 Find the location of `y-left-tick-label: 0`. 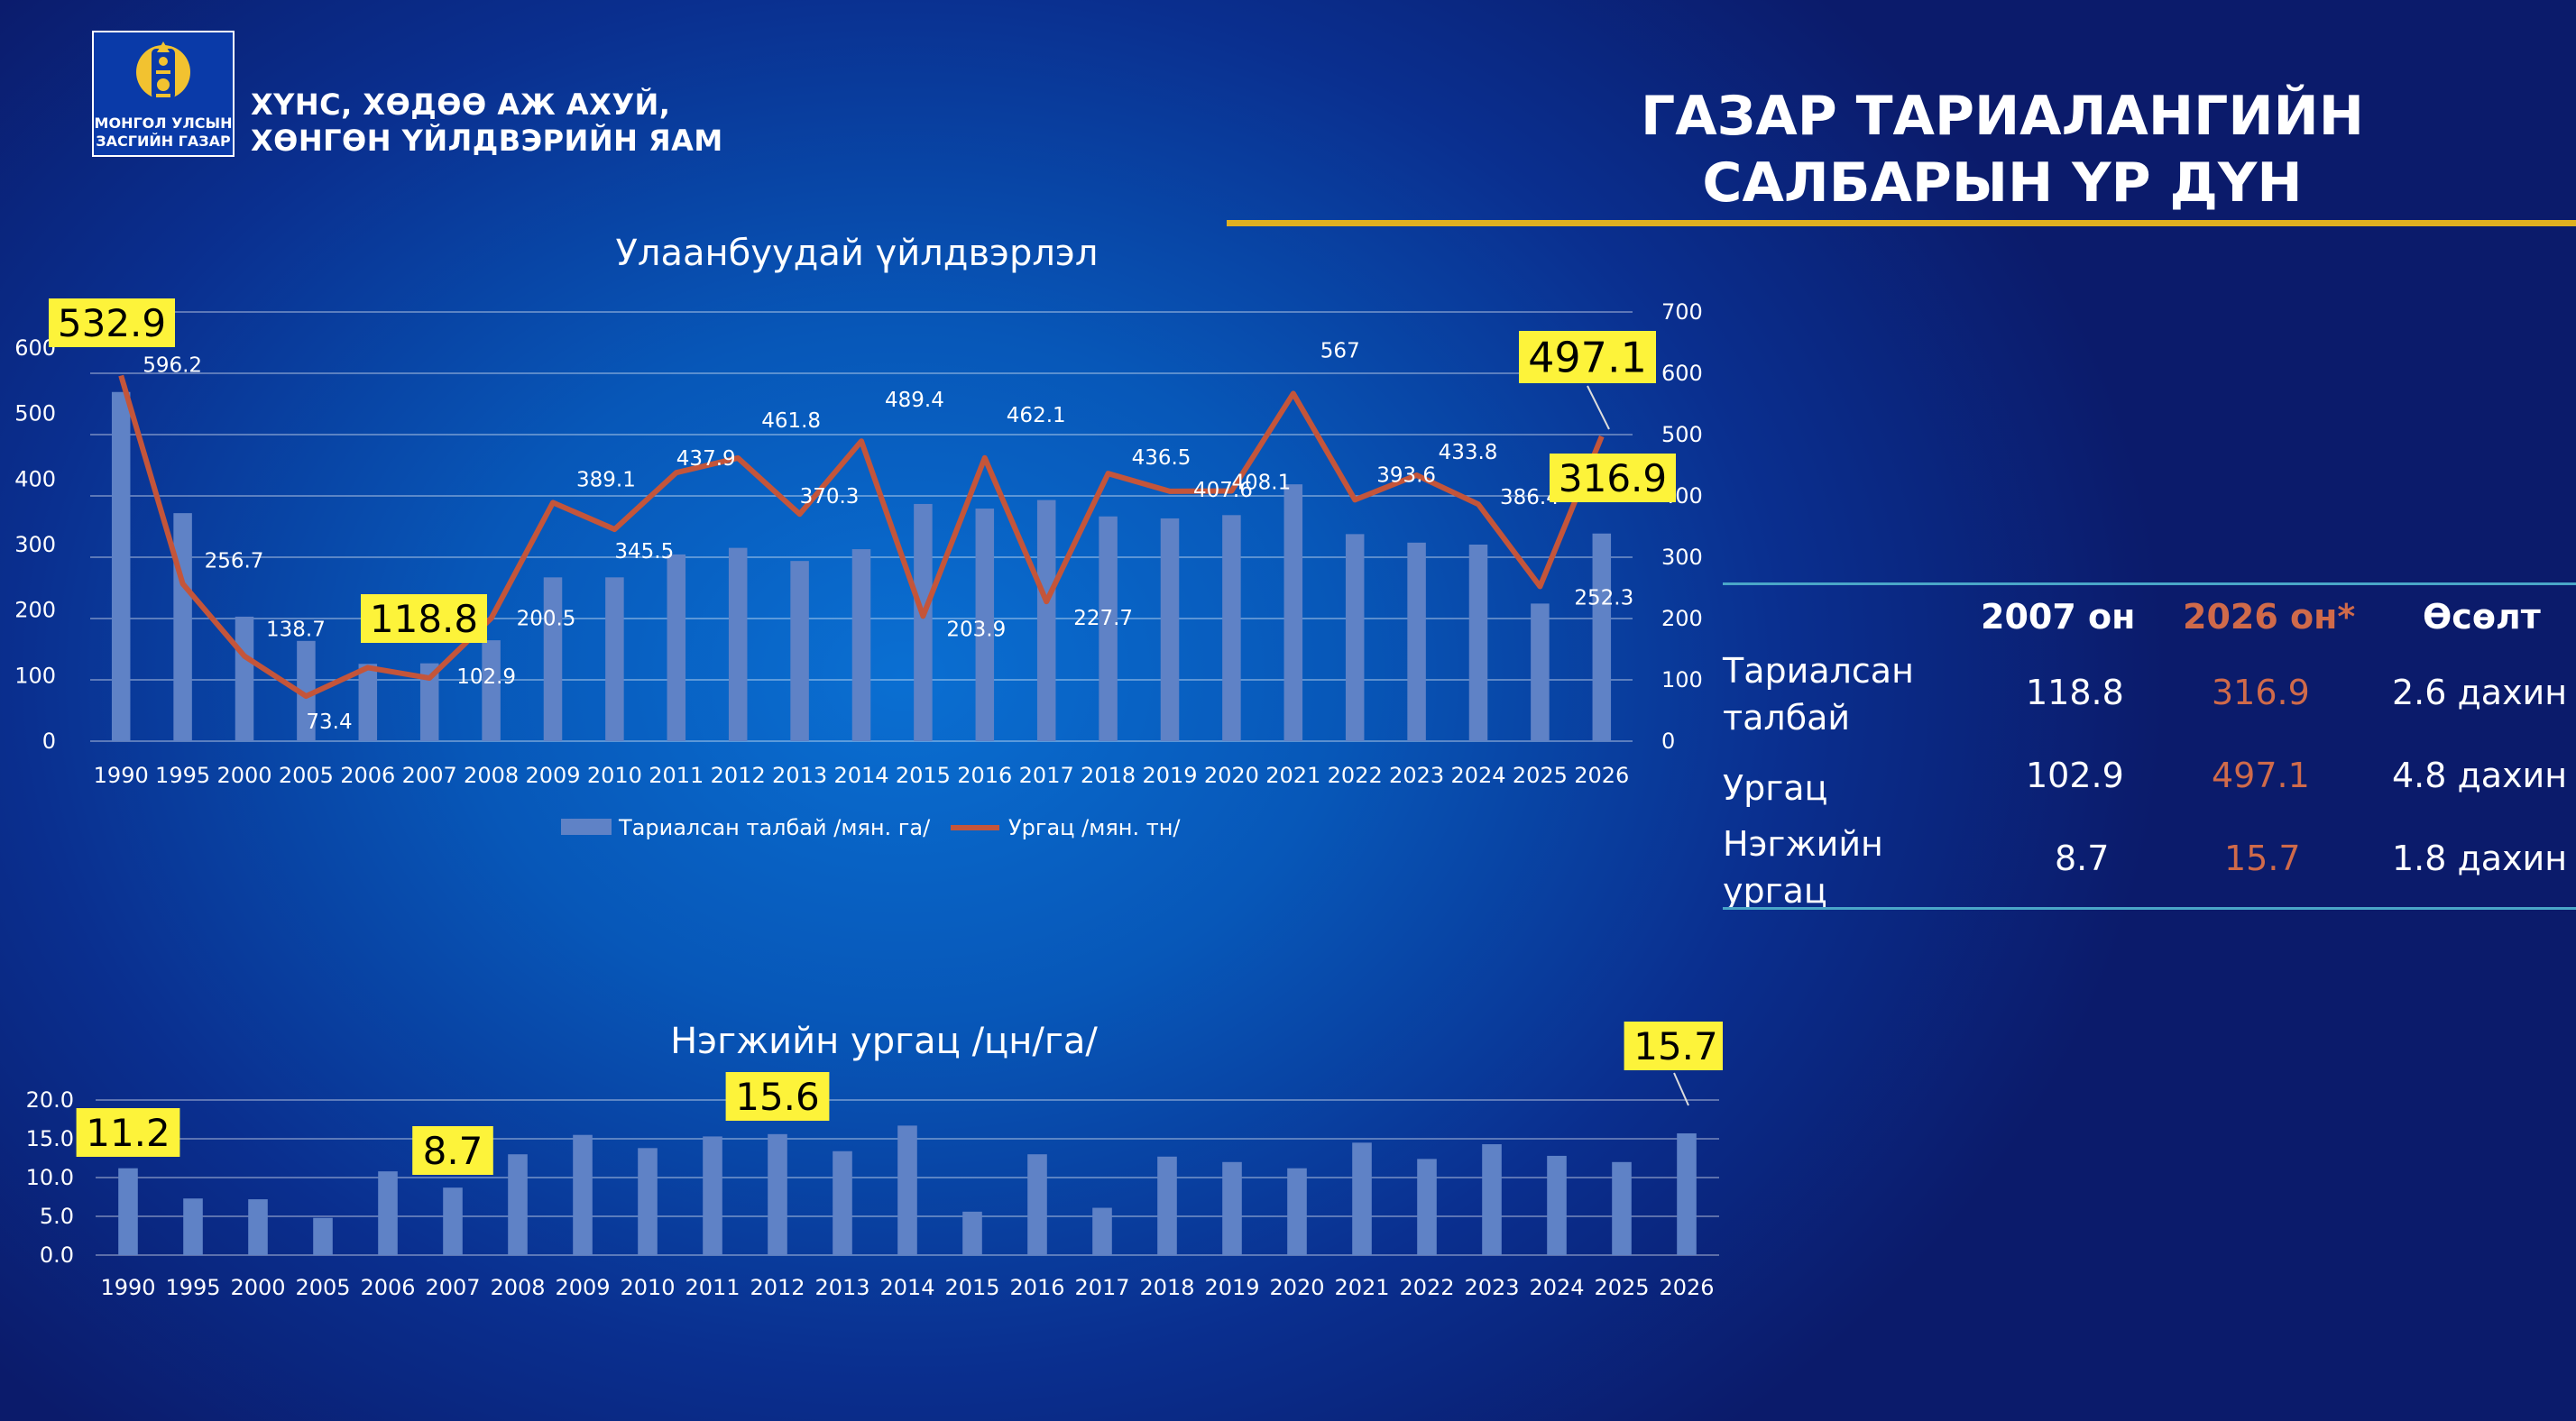

y-left-tick-label: 0 is located at coordinates (49, 741).